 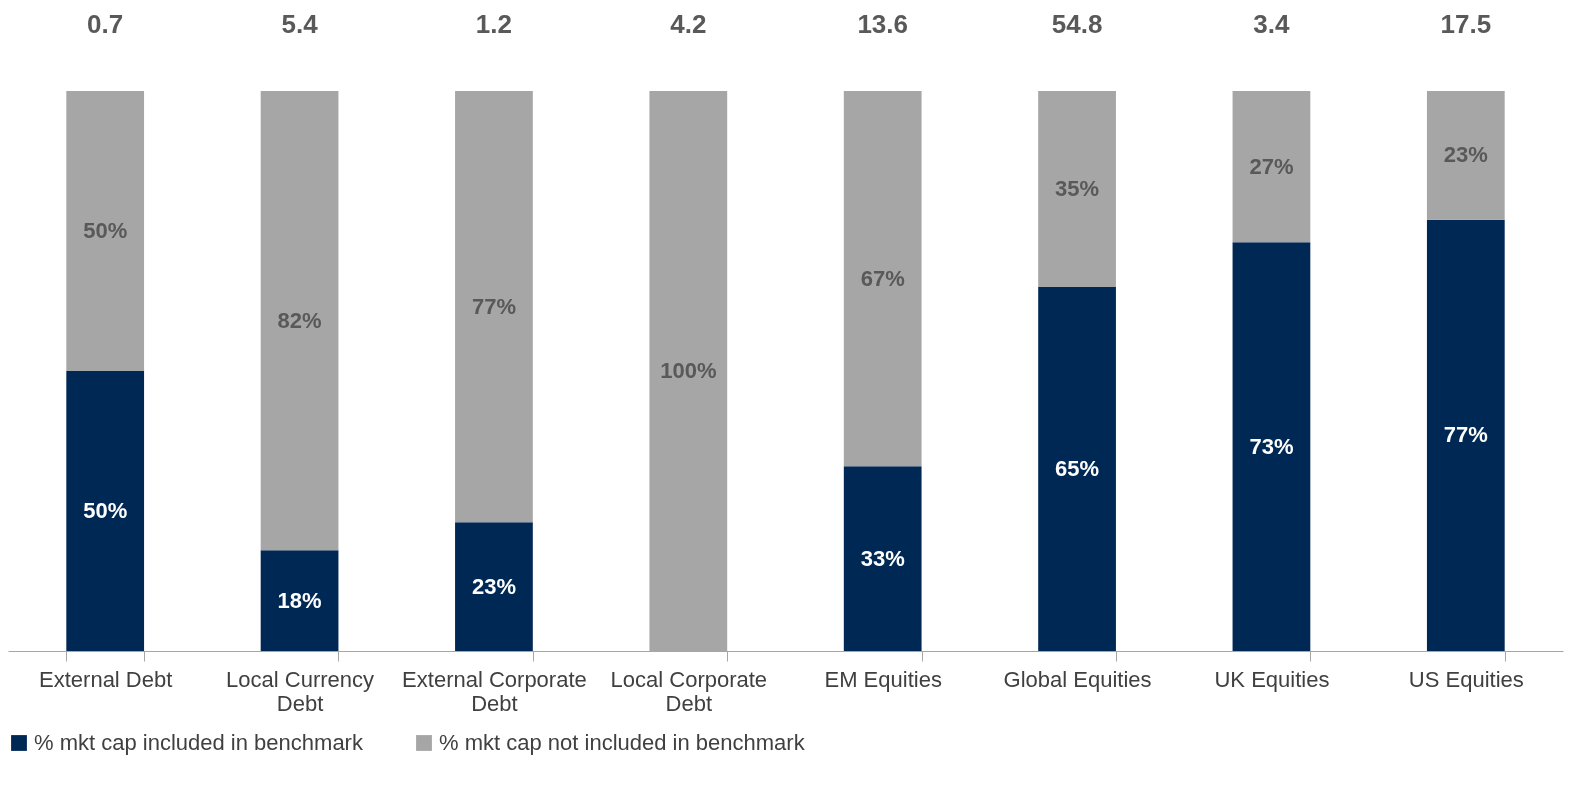 I want to click on text: 17.5, so click(x=1466, y=24).